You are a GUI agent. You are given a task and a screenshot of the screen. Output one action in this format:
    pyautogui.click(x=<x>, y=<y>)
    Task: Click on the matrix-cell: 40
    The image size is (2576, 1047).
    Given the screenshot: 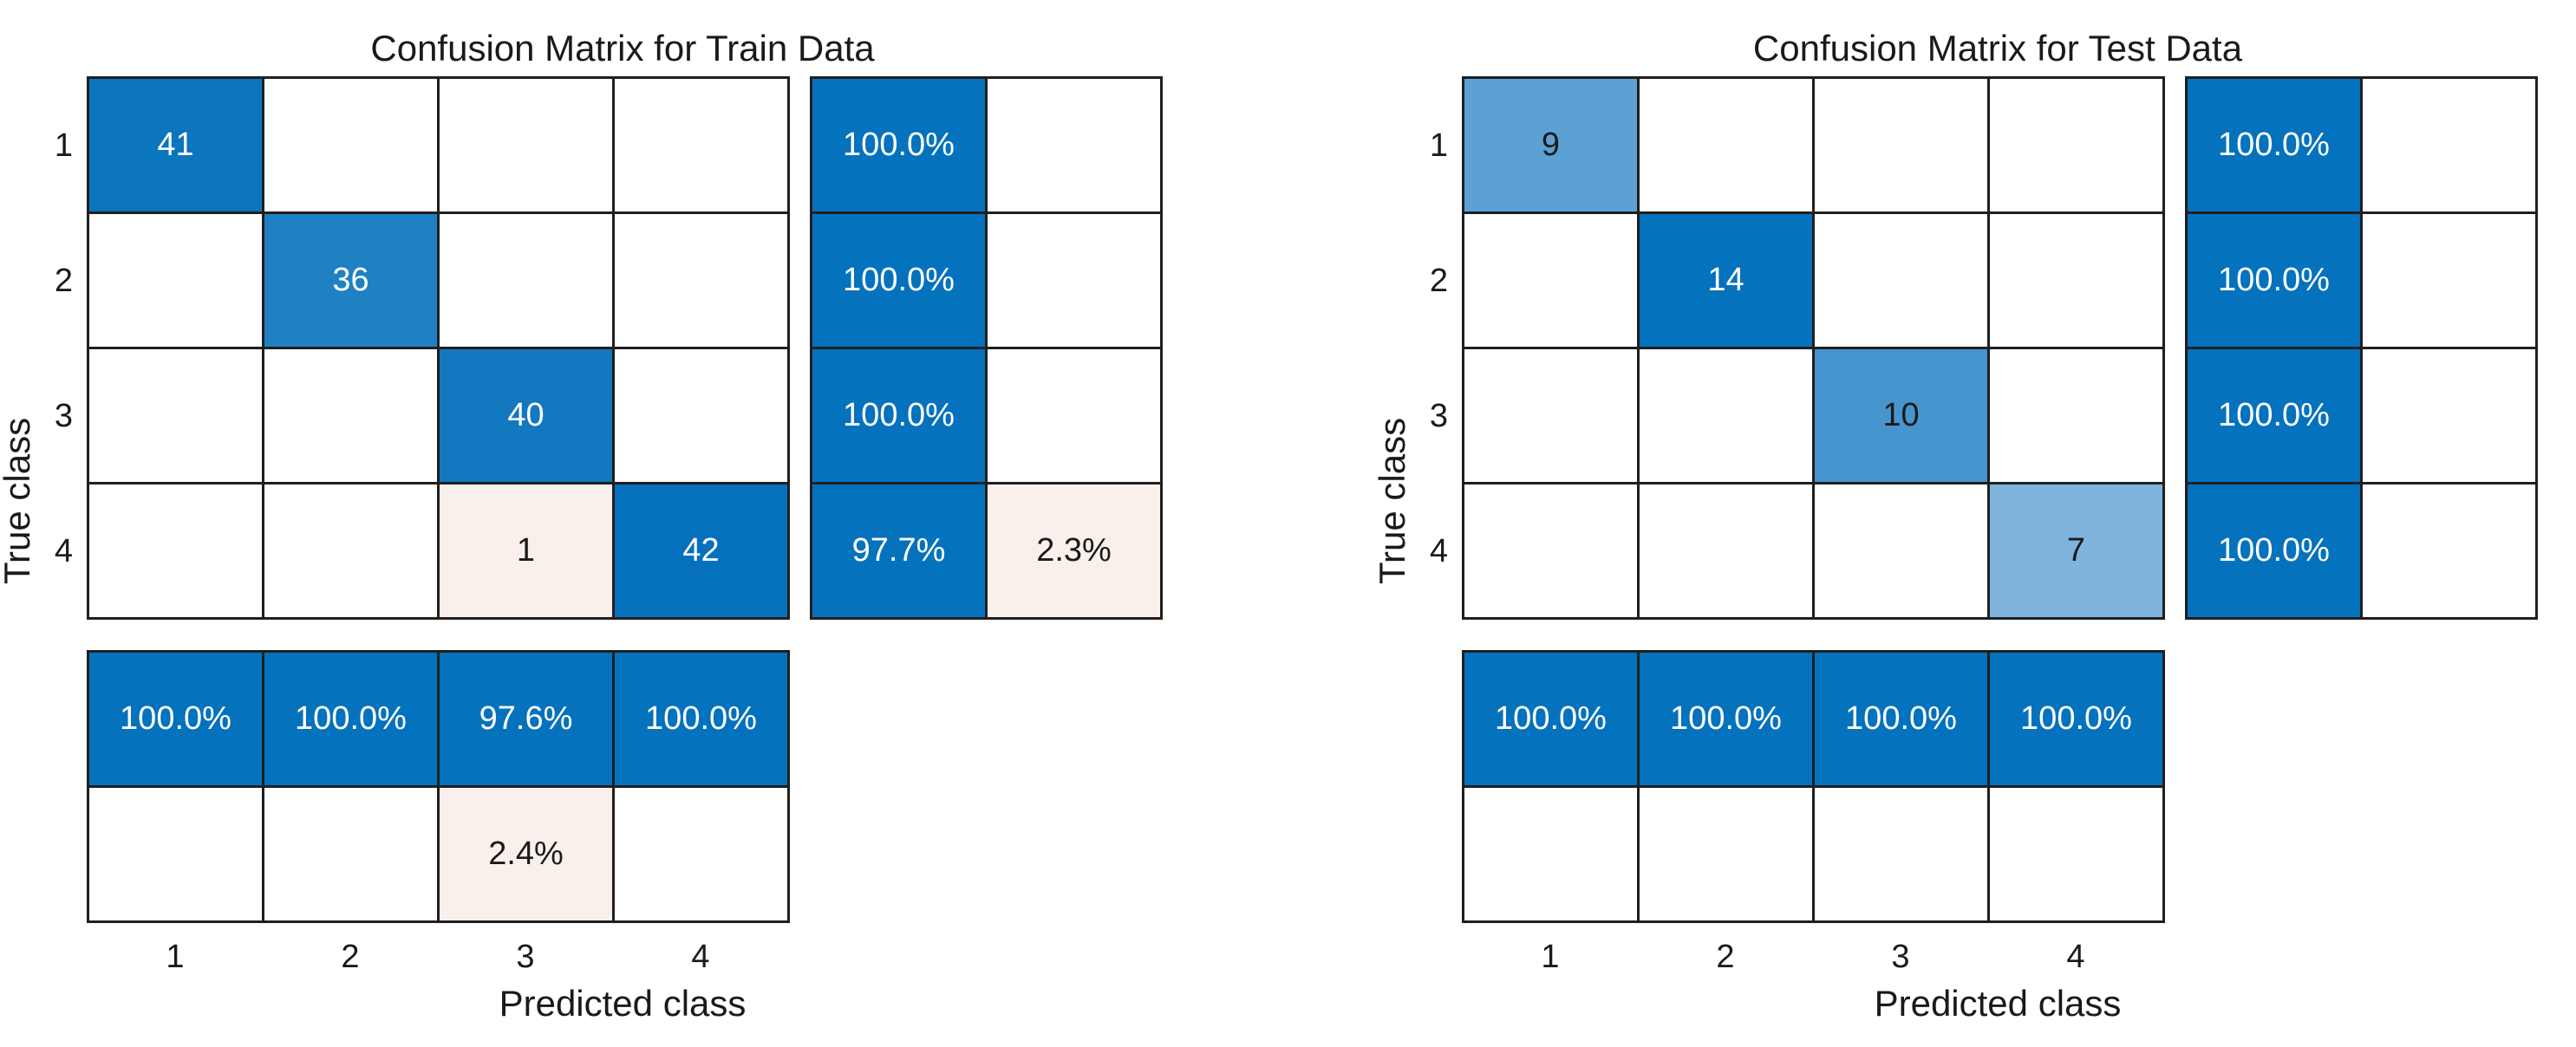 What is the action you would take?
    pyautogui.click(x=526, y=415)
    